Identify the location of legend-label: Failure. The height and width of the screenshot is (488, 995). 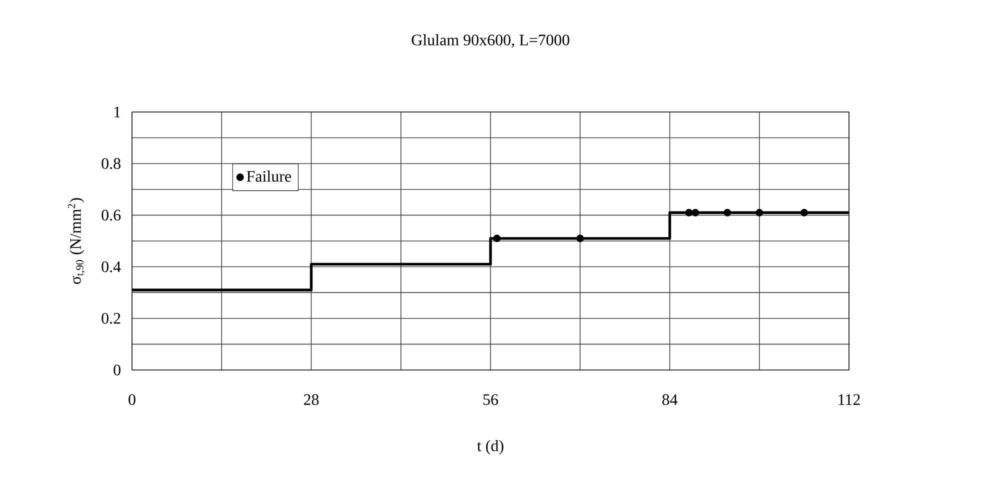
(269, 176).